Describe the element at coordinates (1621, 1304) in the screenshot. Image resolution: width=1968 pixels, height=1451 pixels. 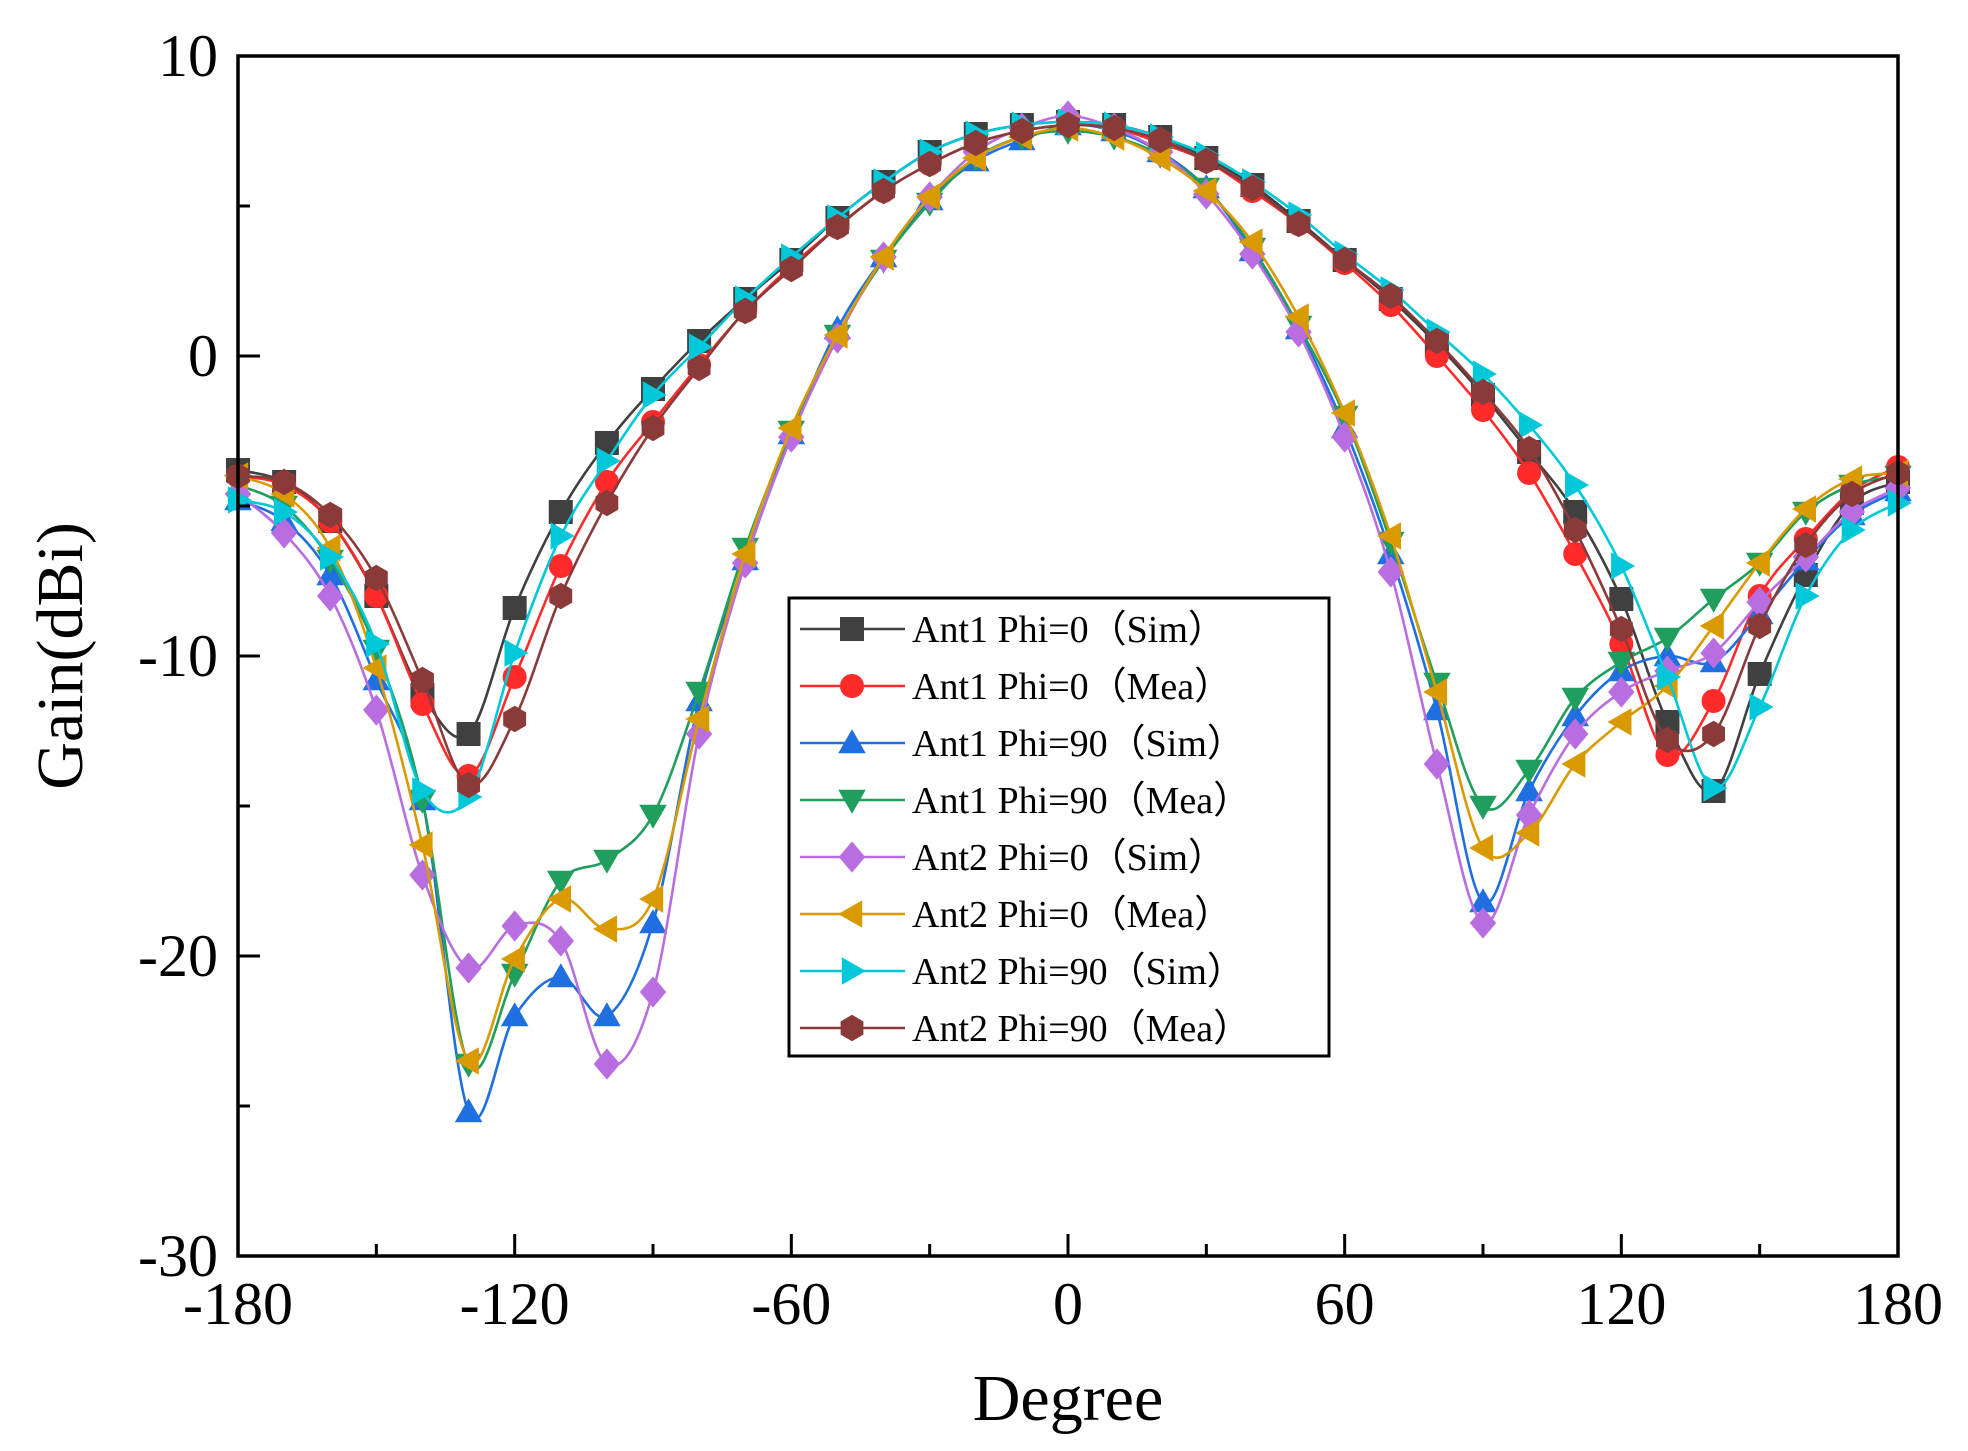
I see `x-tick-label: 120` at that location.